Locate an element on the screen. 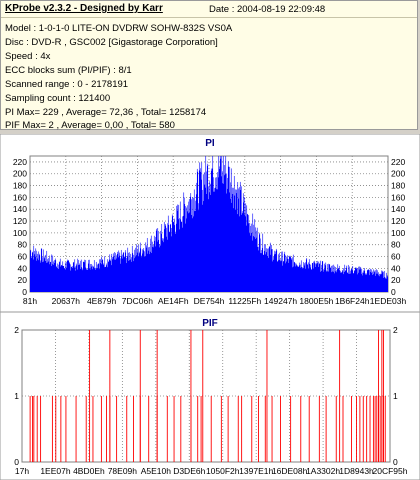 The width and height of the screenshot is (420, 480). pif-xtick: 1397E1h is located at coordinates (256, 471).